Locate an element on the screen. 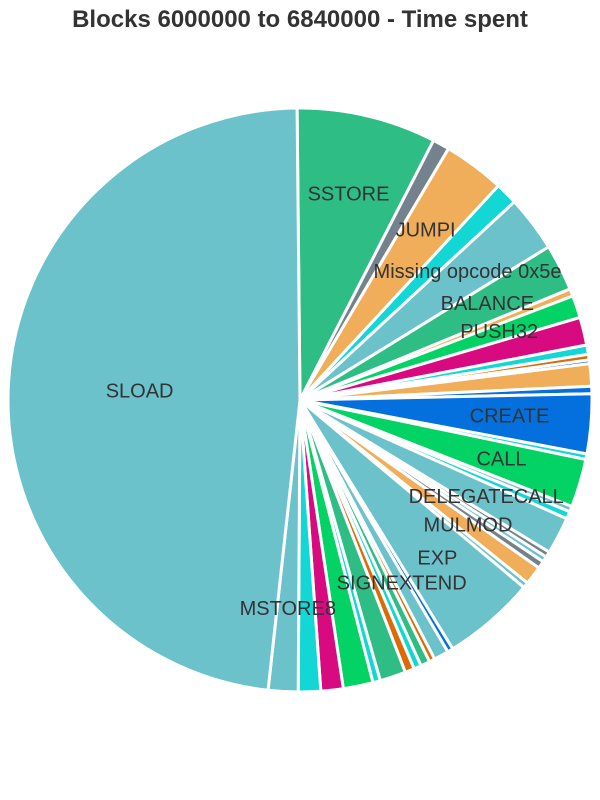 This screenshot has width=600, height=800. slice-label-signextend: SIGNEXTEND is located at coordinates (402, 583).